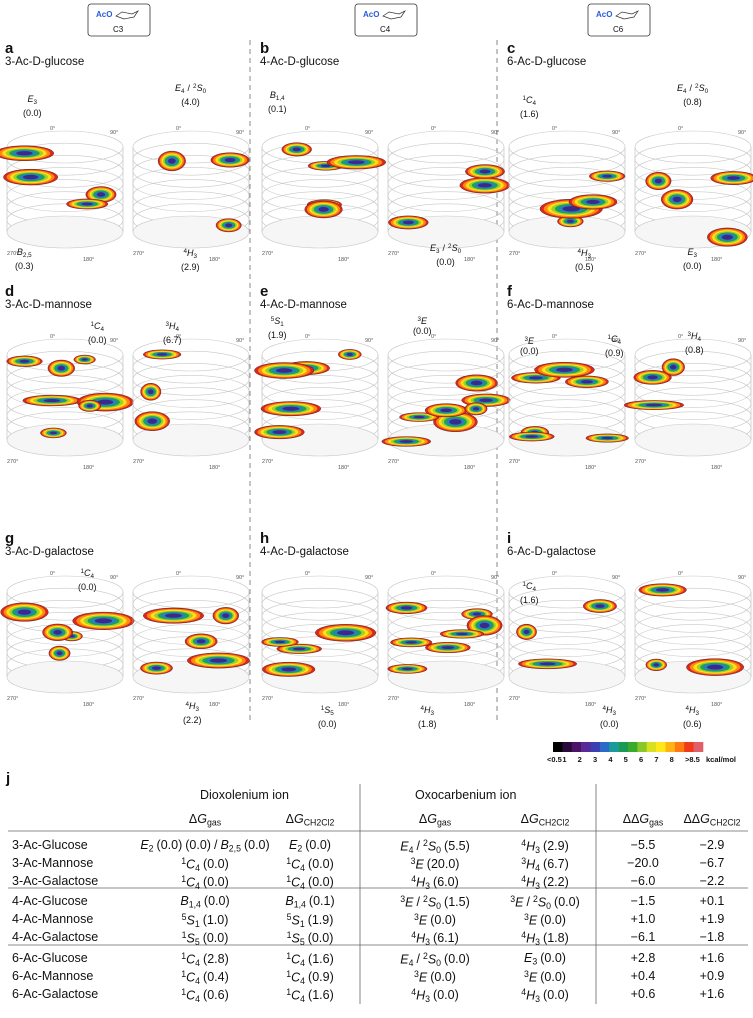 This screenshot has width=753, height=1018. What do you see at coordinates (114, 578) in the screenshot?
I see `angle-label: 90°` at bounding box center [114, 578].